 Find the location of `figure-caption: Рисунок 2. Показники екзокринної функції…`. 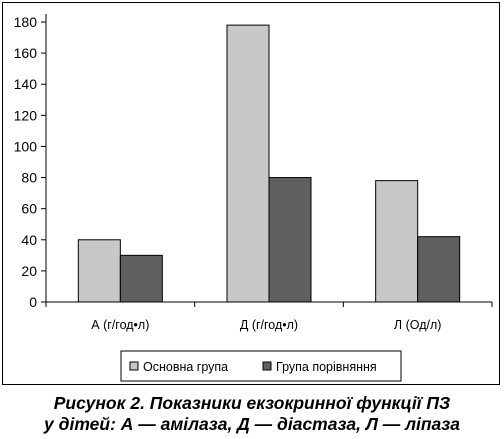

figure-caption: Рисунок 2. Показники екзокринної функції… is located at coordinates (252, 414).